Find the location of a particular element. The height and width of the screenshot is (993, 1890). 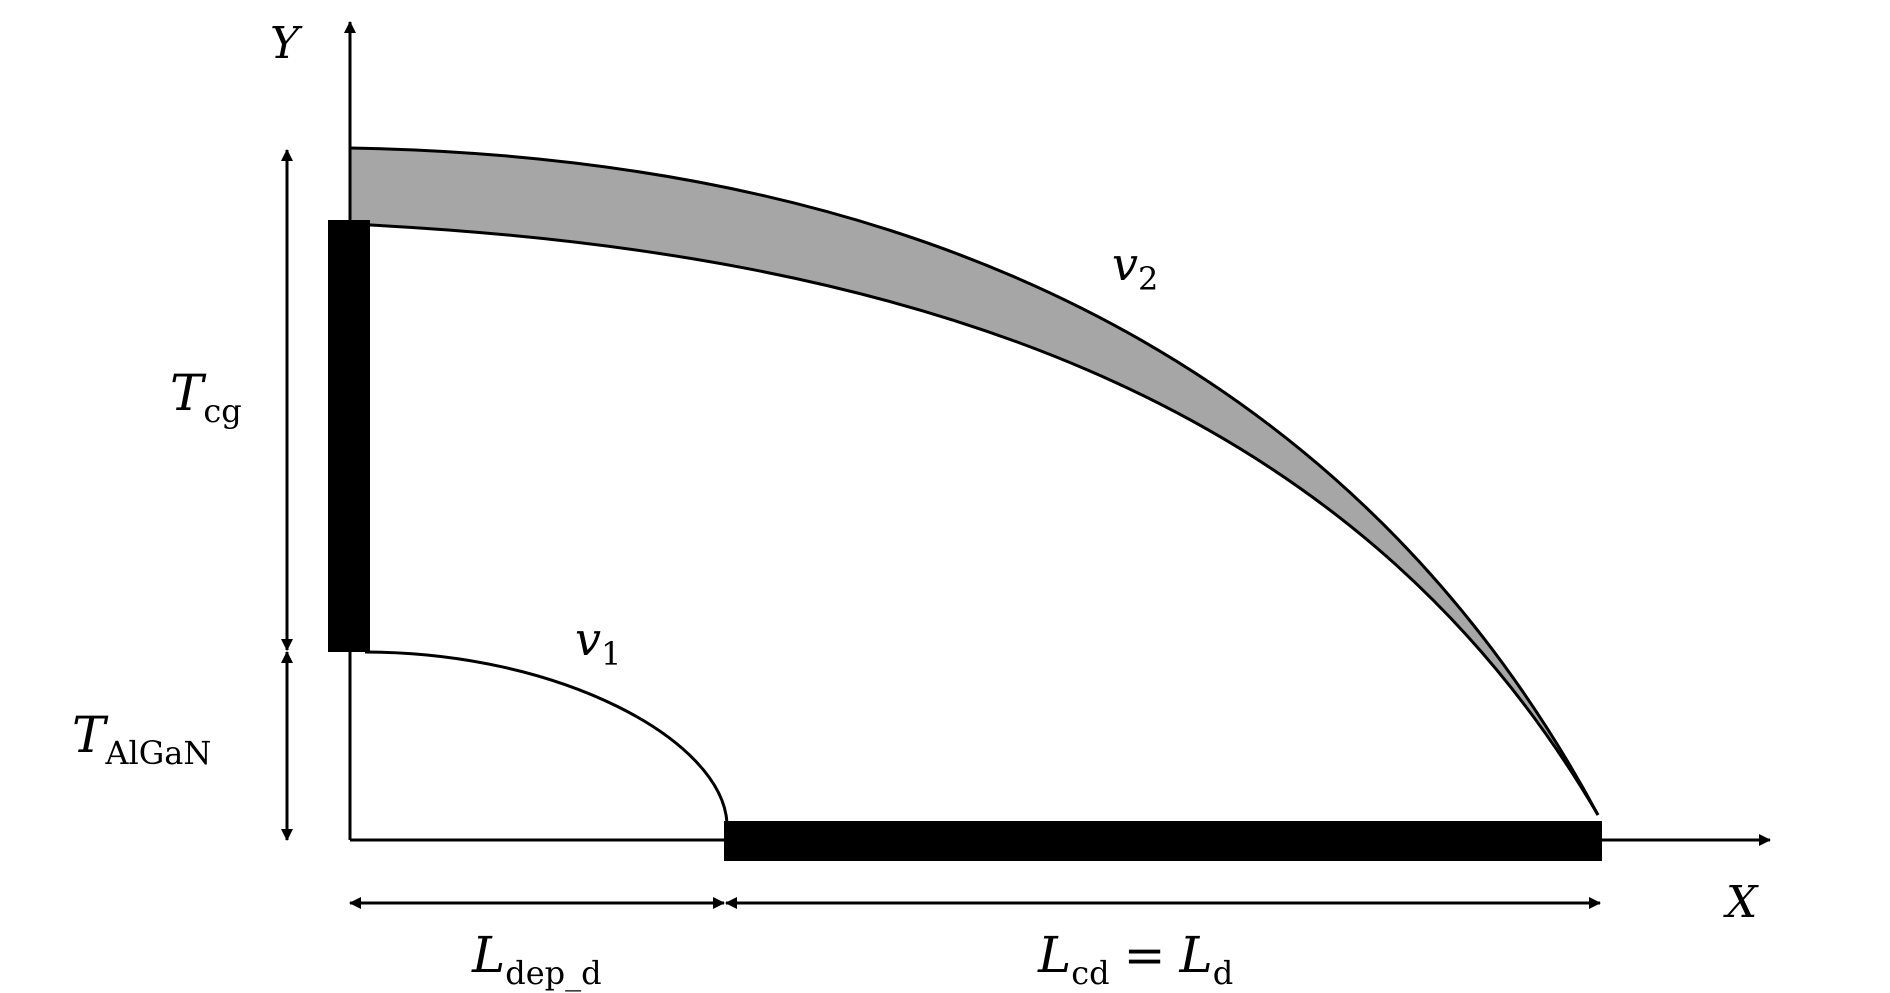

drain-electrode is located at coordinates (1163, 841).